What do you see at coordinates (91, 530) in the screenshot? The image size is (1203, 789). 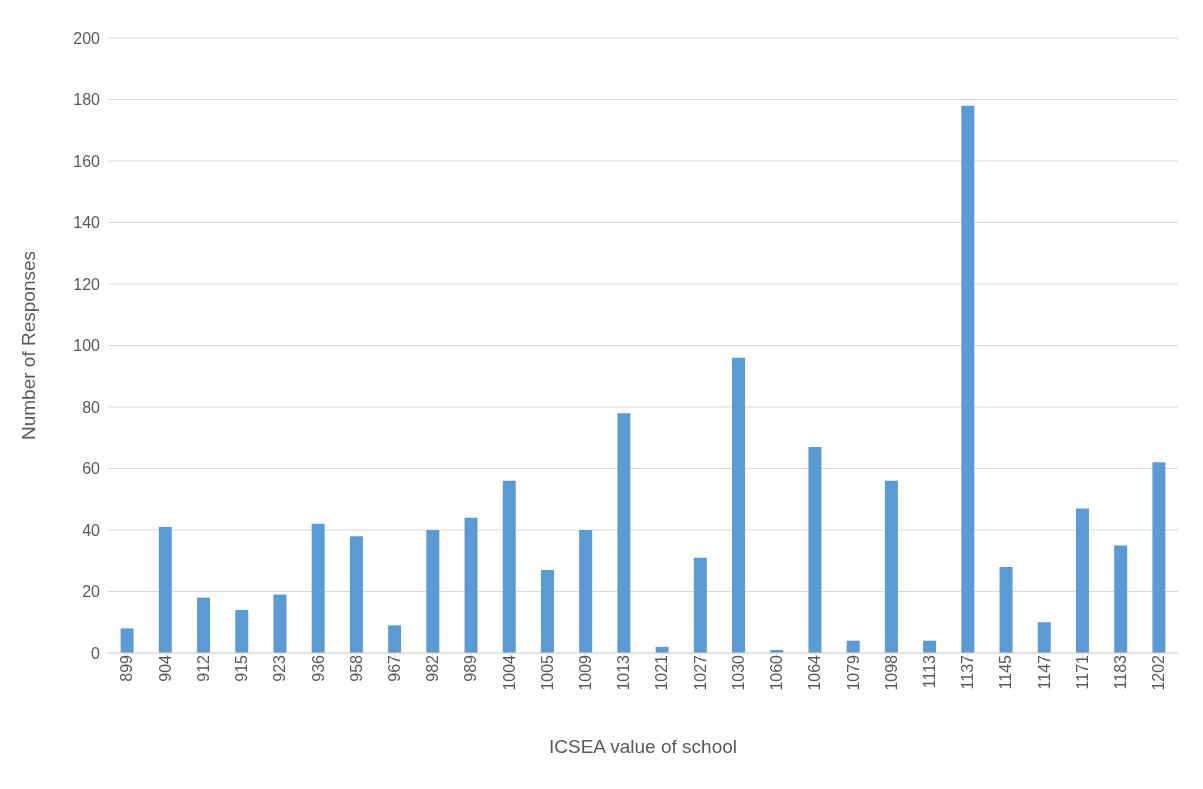 I see `y-tick-label: 40` at bounding box center [91, 530].